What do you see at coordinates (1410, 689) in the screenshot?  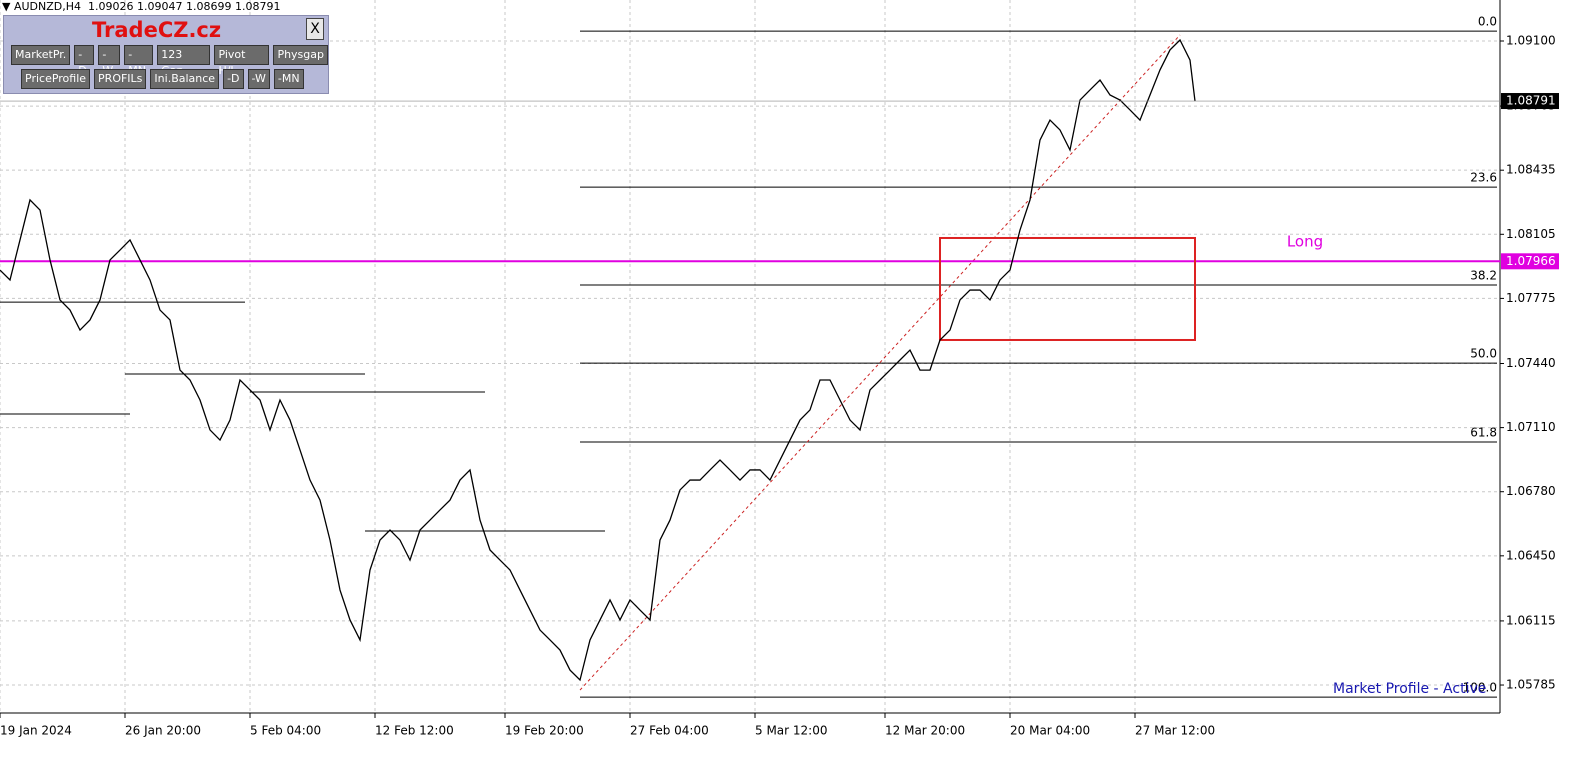 I see `status-text: Market Profile - Active` at bounding box center [1410, 689].